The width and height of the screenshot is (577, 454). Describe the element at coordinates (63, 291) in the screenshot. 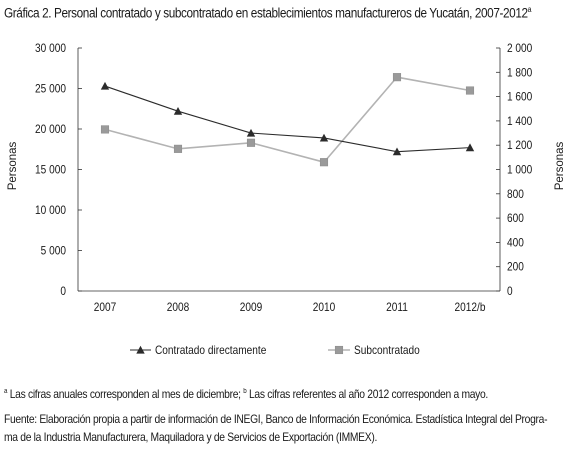

I see `left-tick-label: 0` at that location.